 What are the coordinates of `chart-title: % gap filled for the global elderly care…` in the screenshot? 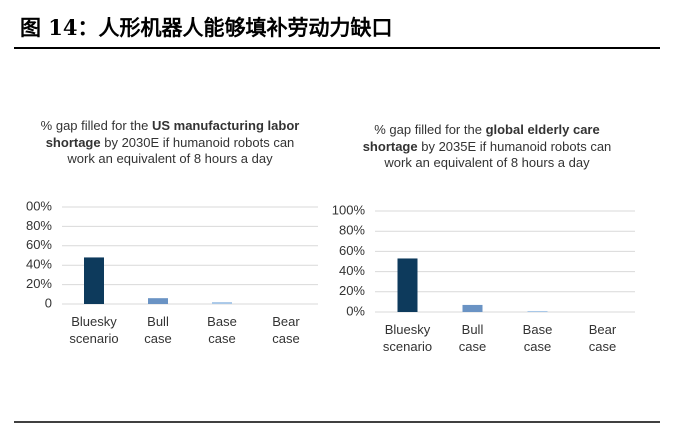 It's located at (487, 147).